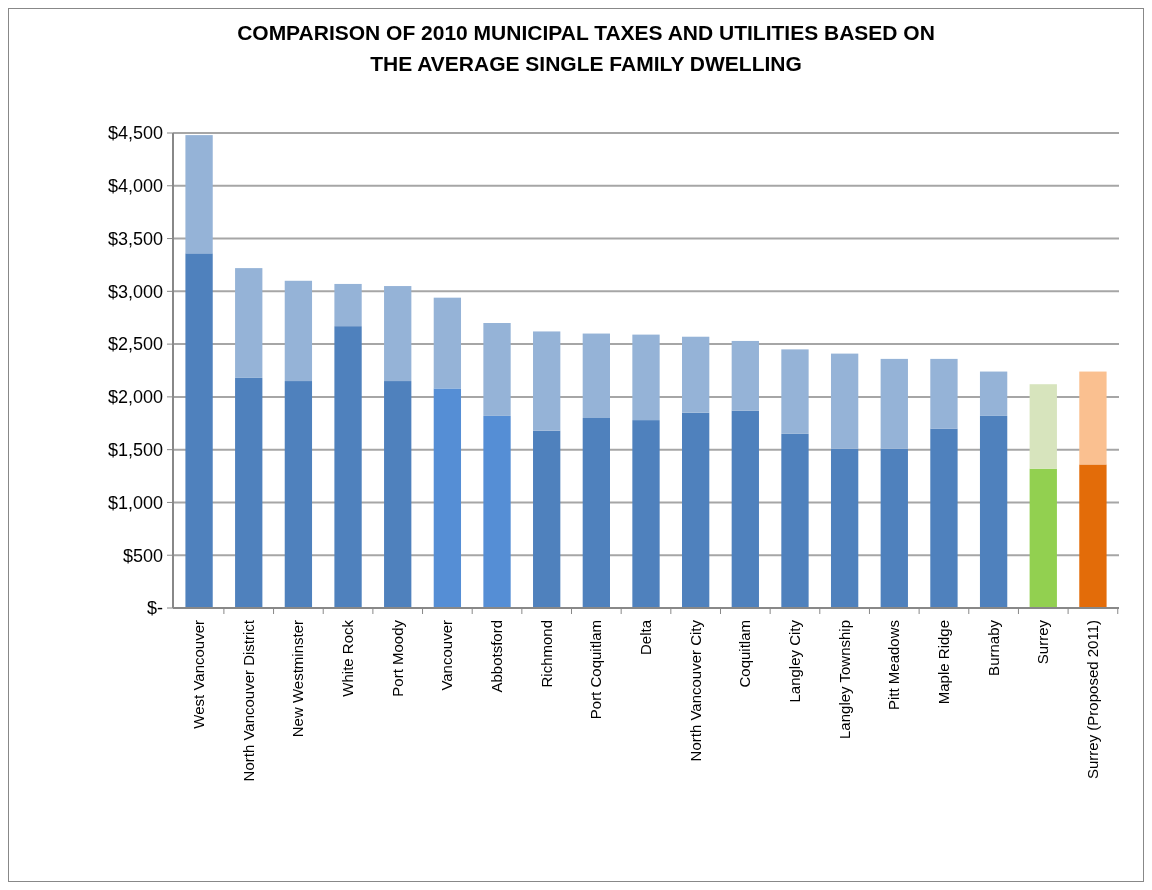  Describe the element at coordinates (298, 679) in the screenshot. I see `x-tick-label: New Westminster` at that location.